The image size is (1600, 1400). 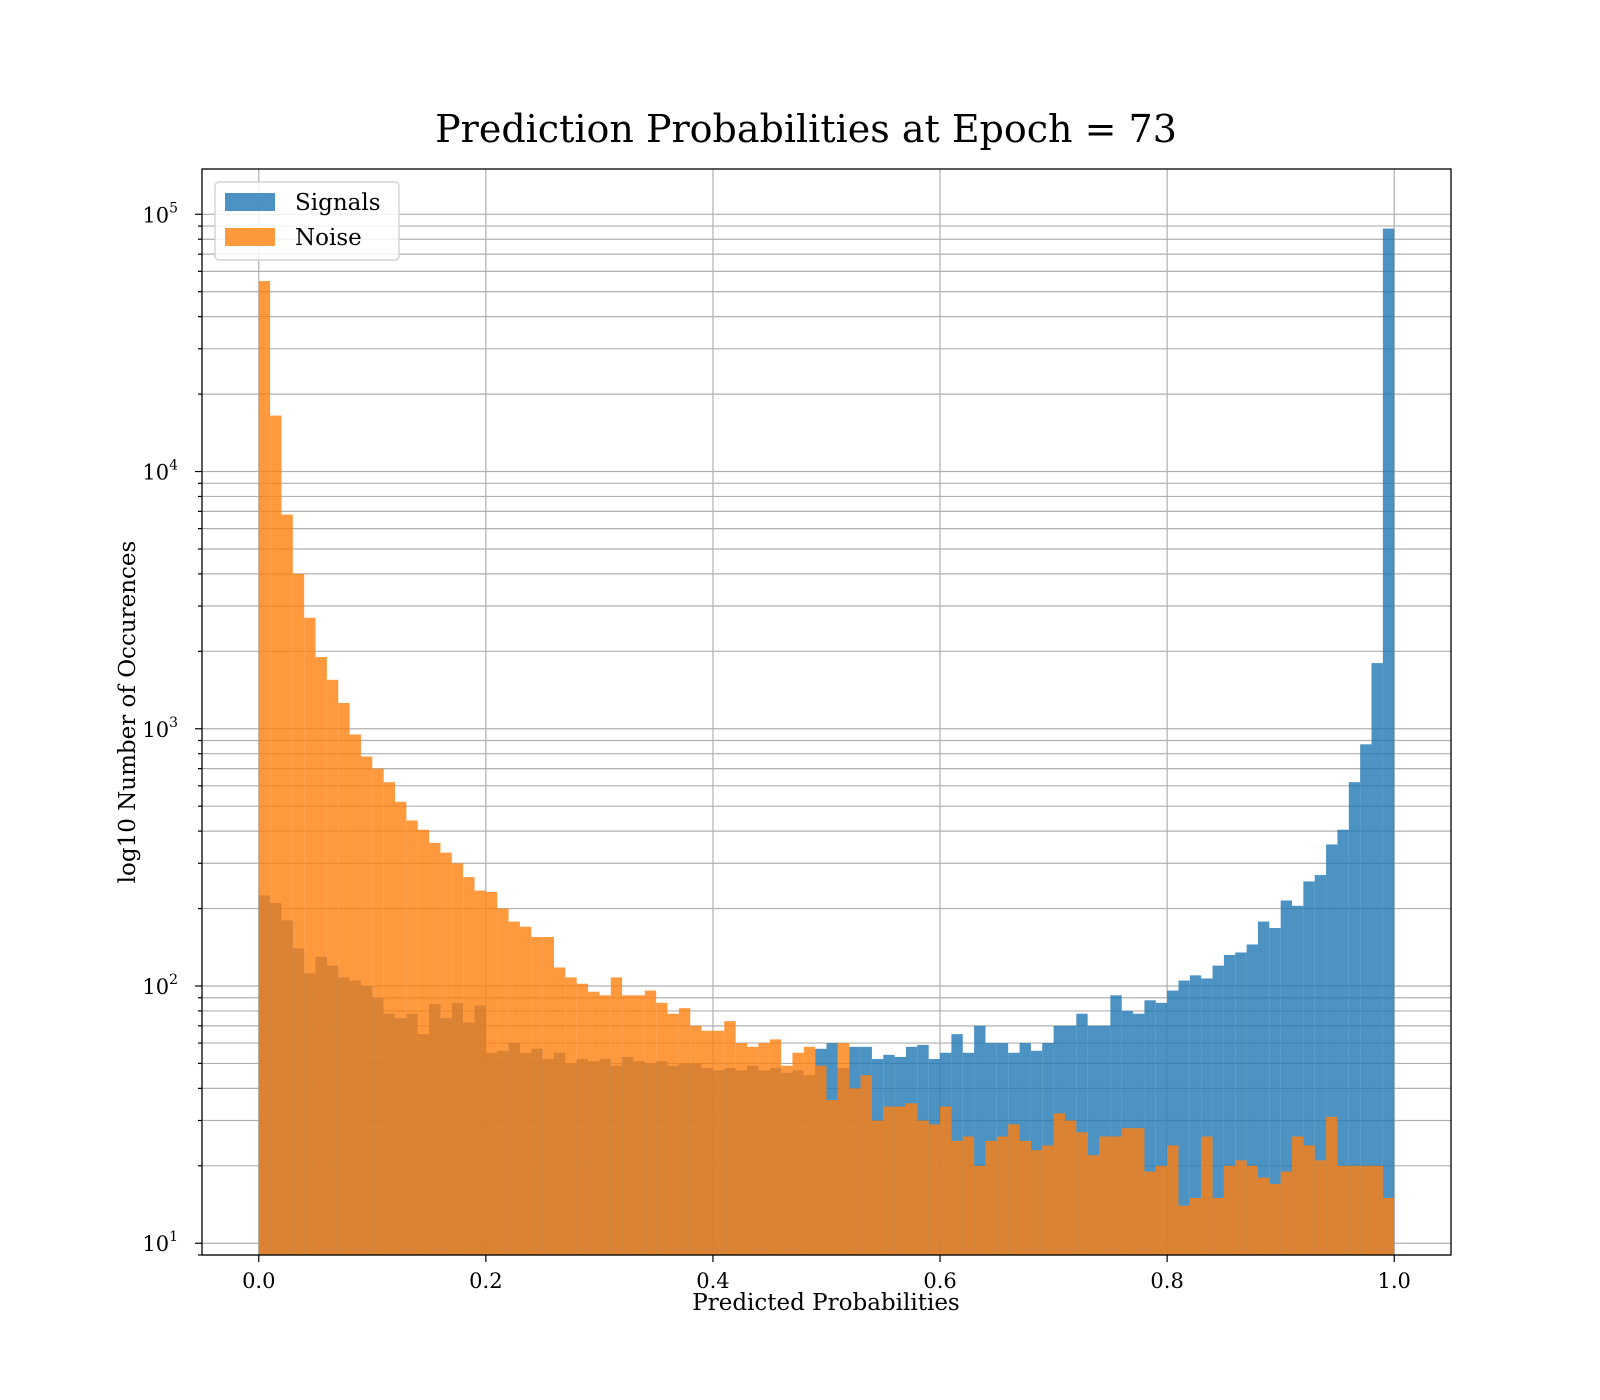 What do you see at coordinates (160, 728) in the screenshot?
I see `y-tick-label: 10³` at bounding box center [160, 728].